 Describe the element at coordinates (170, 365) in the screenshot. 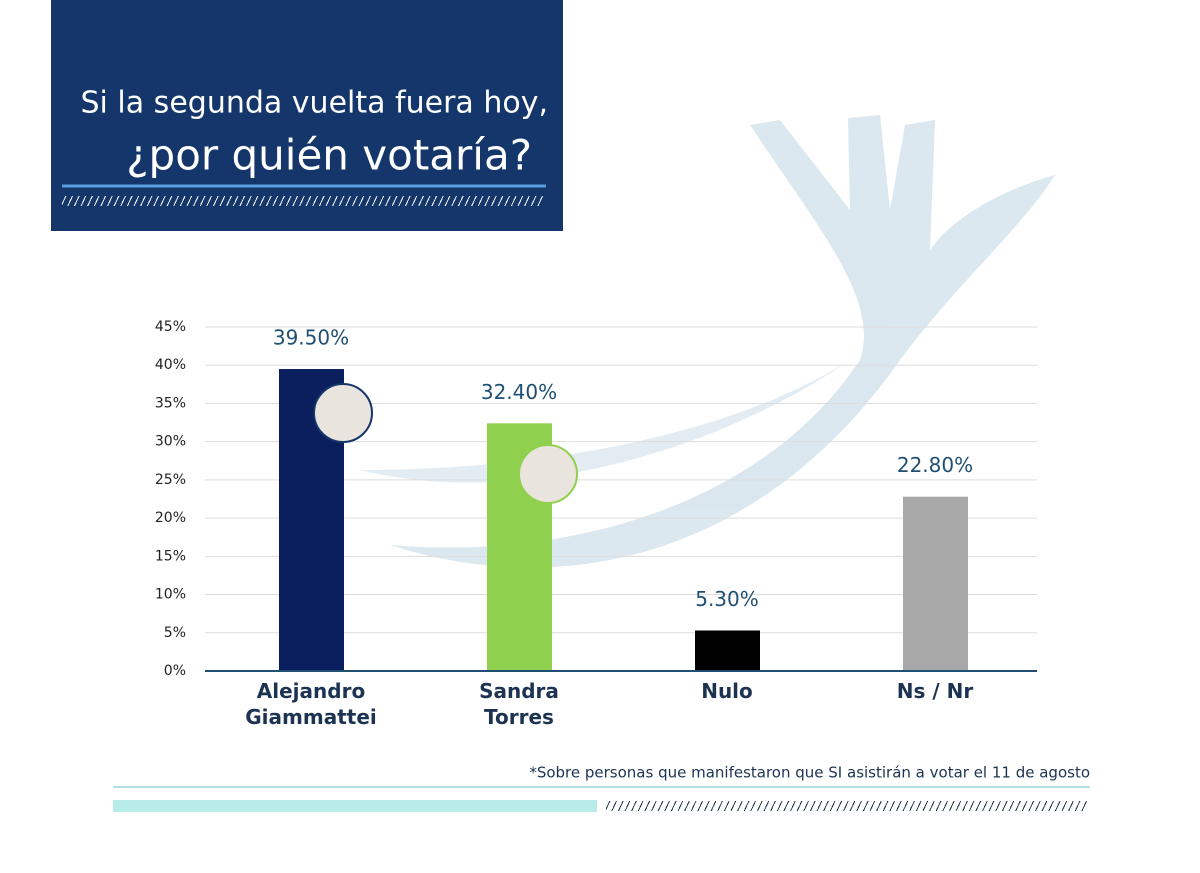

I see `y-tick-label: 40%` at that location.